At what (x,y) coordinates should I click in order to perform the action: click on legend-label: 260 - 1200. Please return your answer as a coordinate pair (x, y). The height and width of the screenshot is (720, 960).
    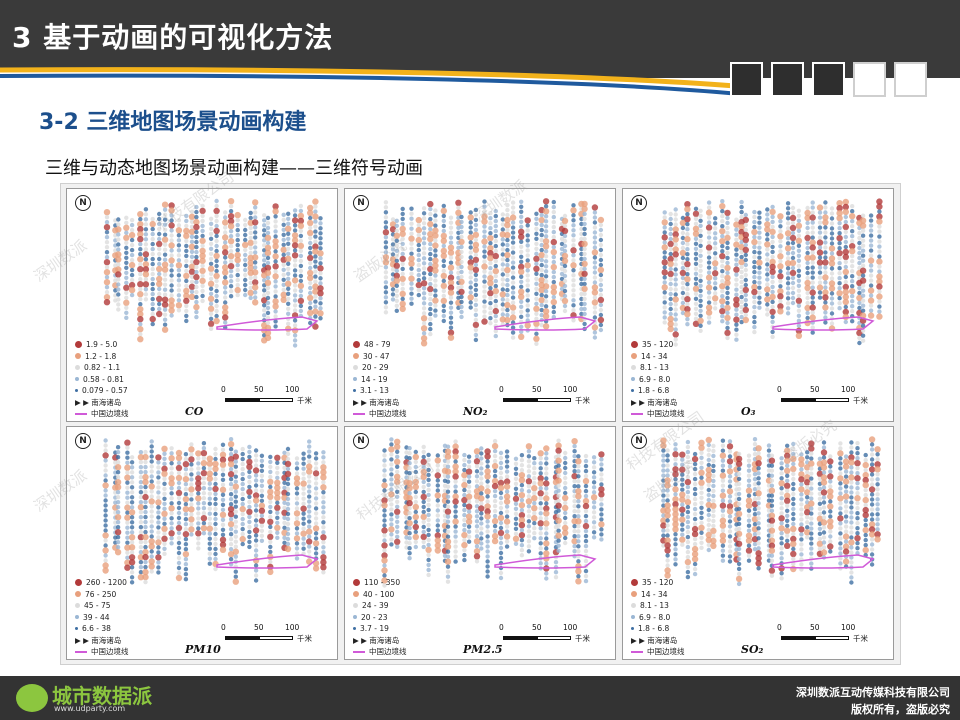
    Looking at the image, I should click on (106, 582).